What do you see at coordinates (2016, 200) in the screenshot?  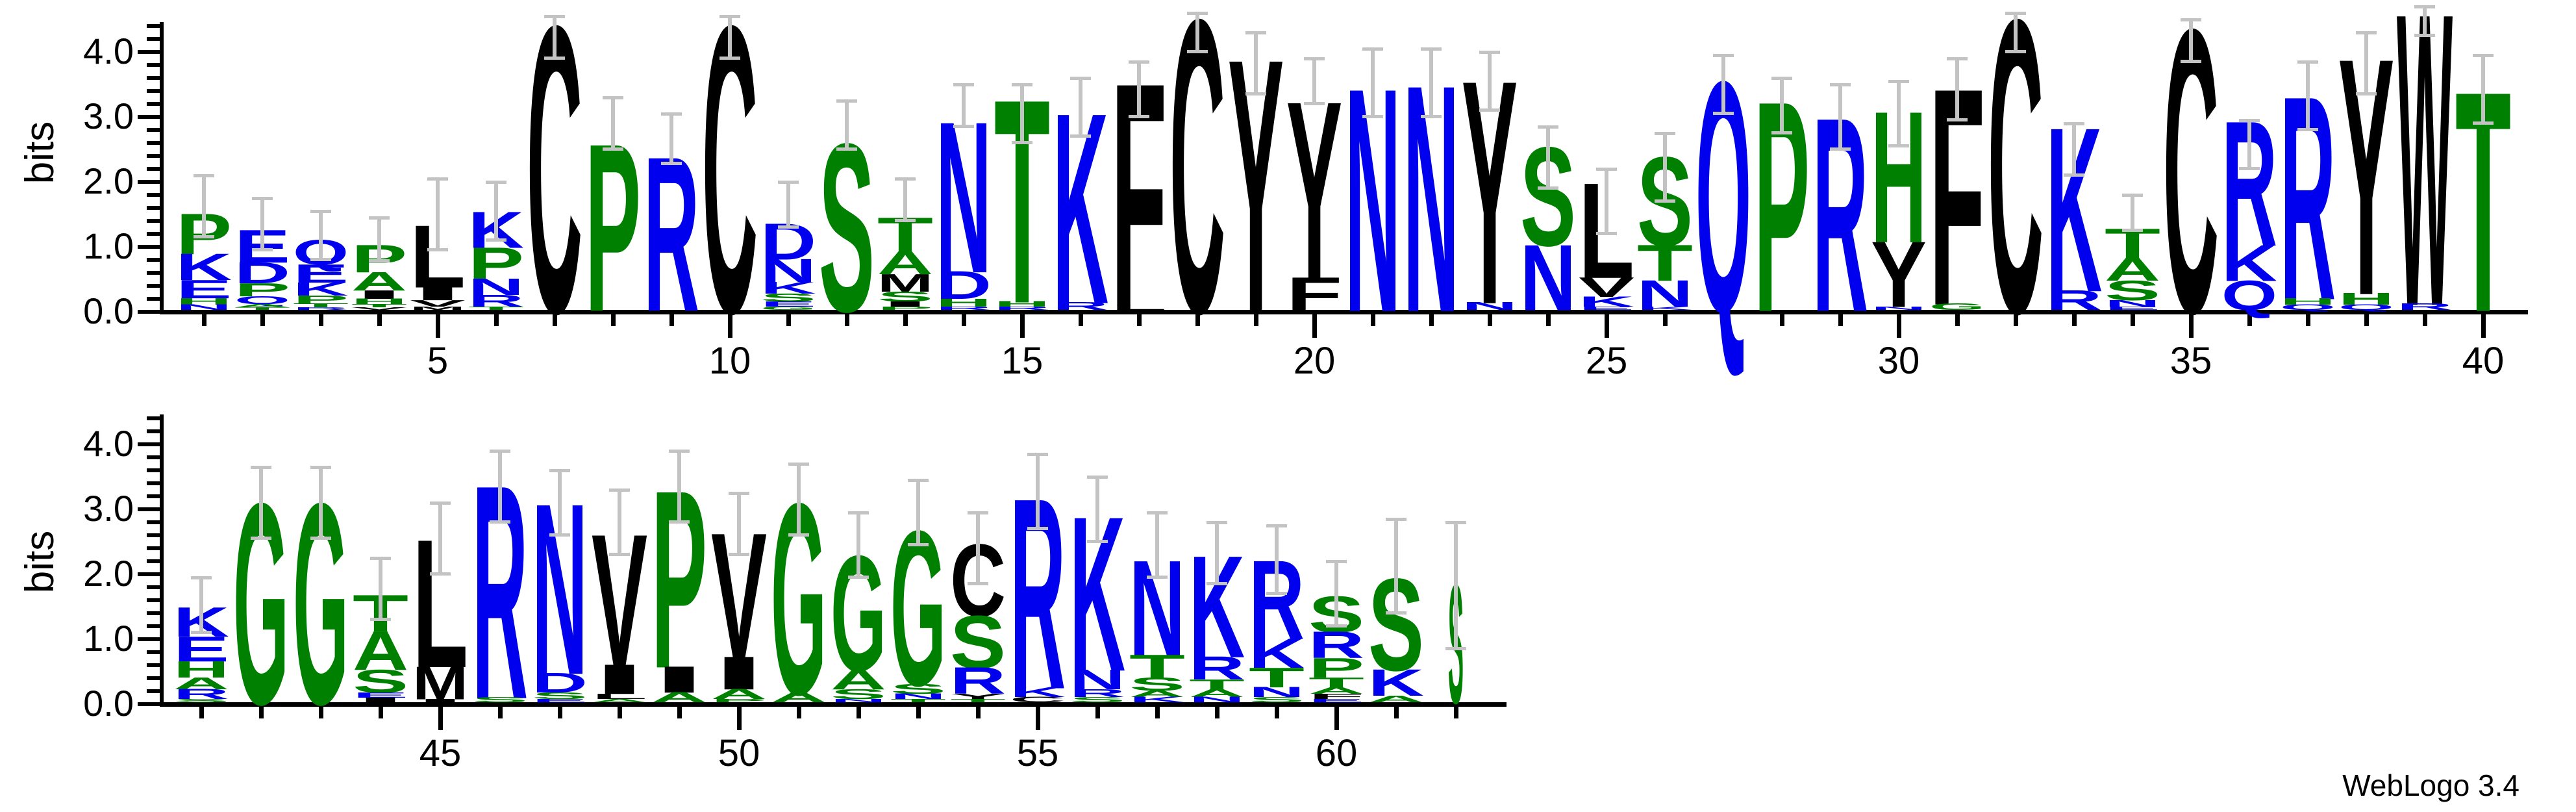 I see `logo-letter-C: C` at bounding box center [2016, 200].